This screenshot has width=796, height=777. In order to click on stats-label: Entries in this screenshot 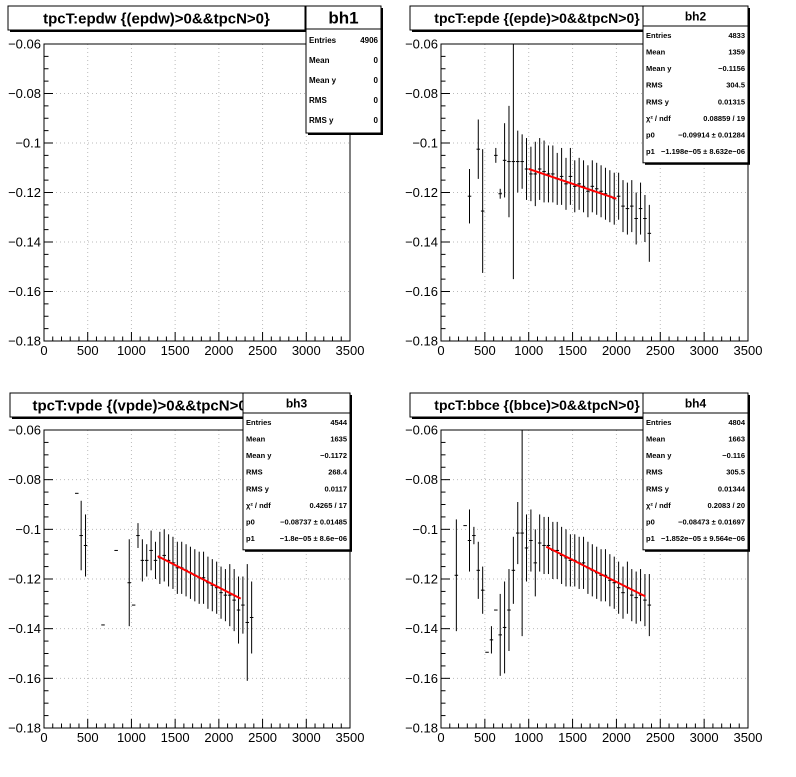, I will do `click(323, 40)`.